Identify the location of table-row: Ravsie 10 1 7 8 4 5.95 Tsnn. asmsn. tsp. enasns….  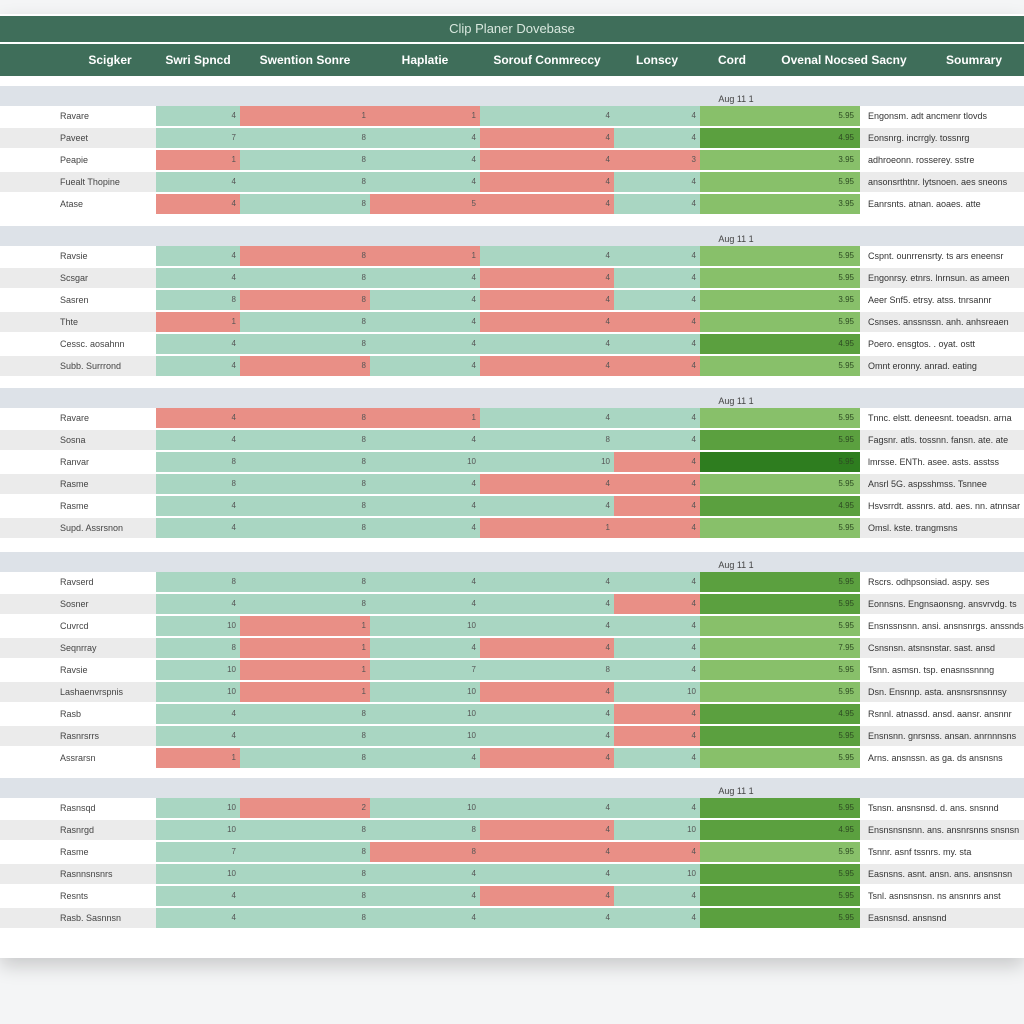
(512, 670).